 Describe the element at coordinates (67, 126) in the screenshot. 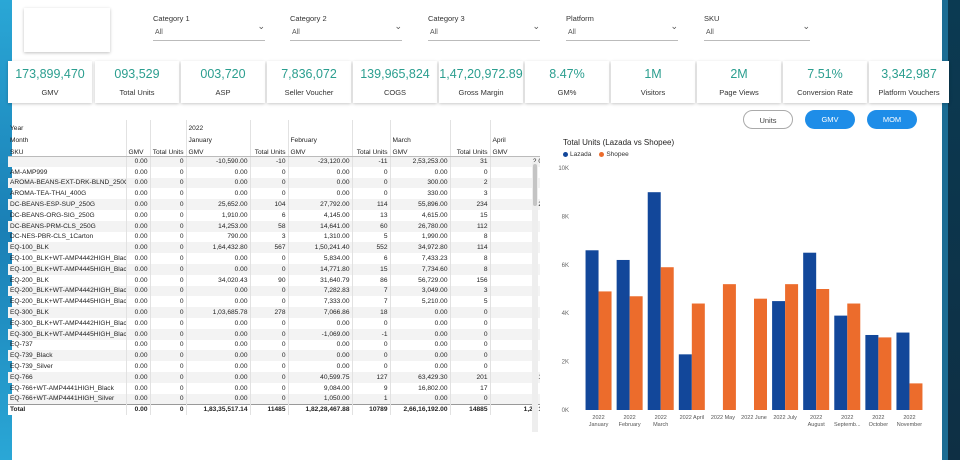

I see `column-header: Year` at that location.